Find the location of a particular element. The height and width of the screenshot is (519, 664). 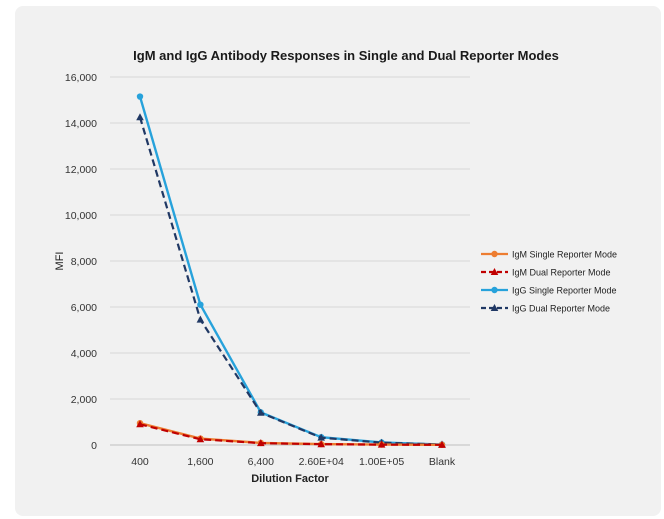

x-tick-label: 6,400 is located at coordinates (261, 462).